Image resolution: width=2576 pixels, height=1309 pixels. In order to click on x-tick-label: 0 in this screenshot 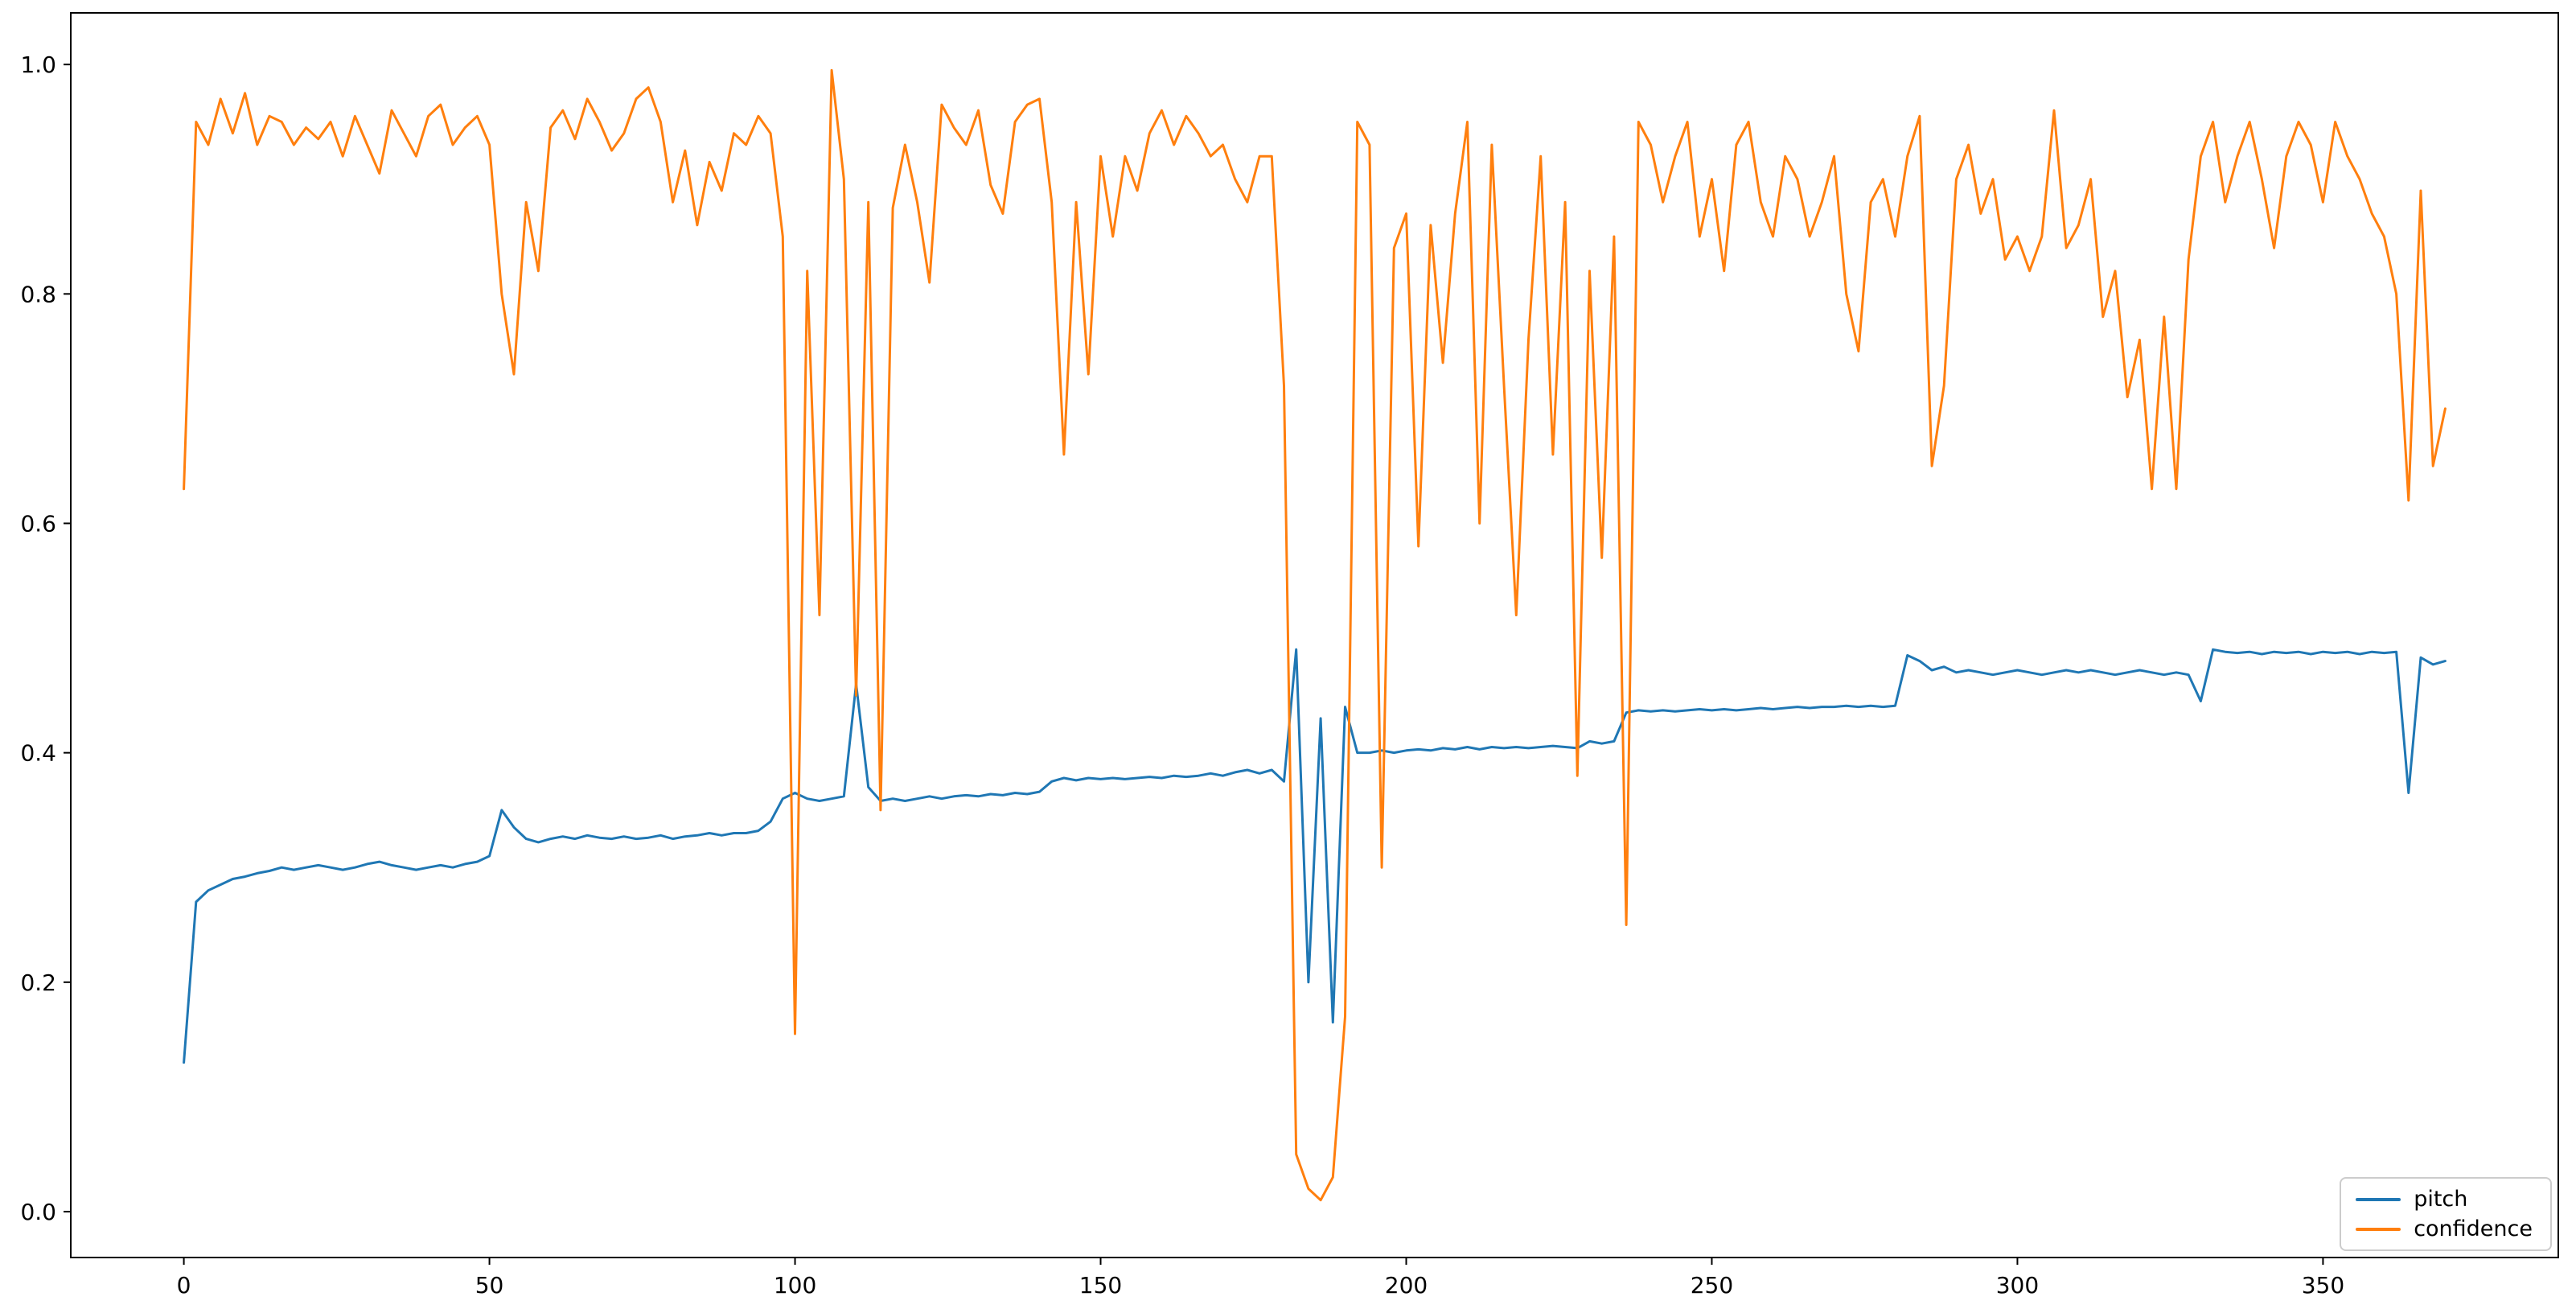, I will do `click(184, 1285)`.